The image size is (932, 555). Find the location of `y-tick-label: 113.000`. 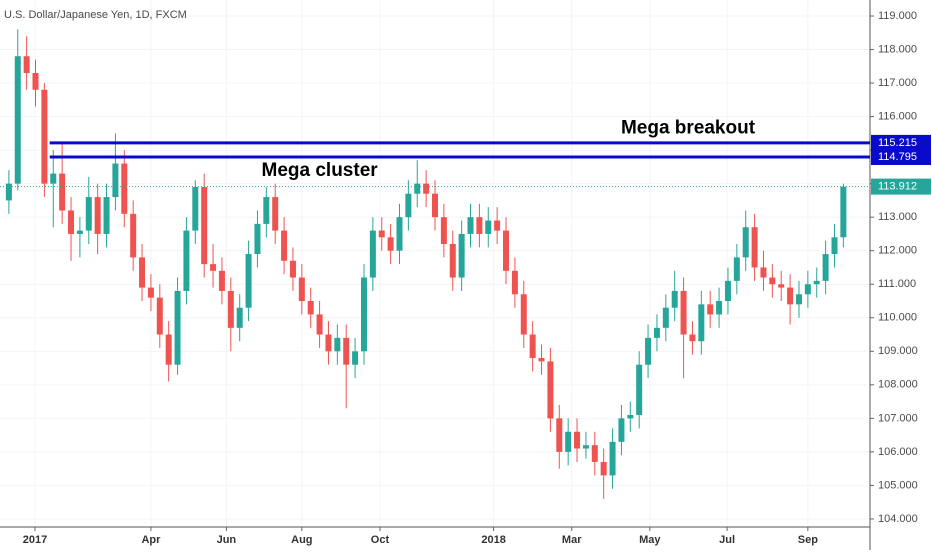

y-tick-label: 113.000 is located at coordinates (897, 217).